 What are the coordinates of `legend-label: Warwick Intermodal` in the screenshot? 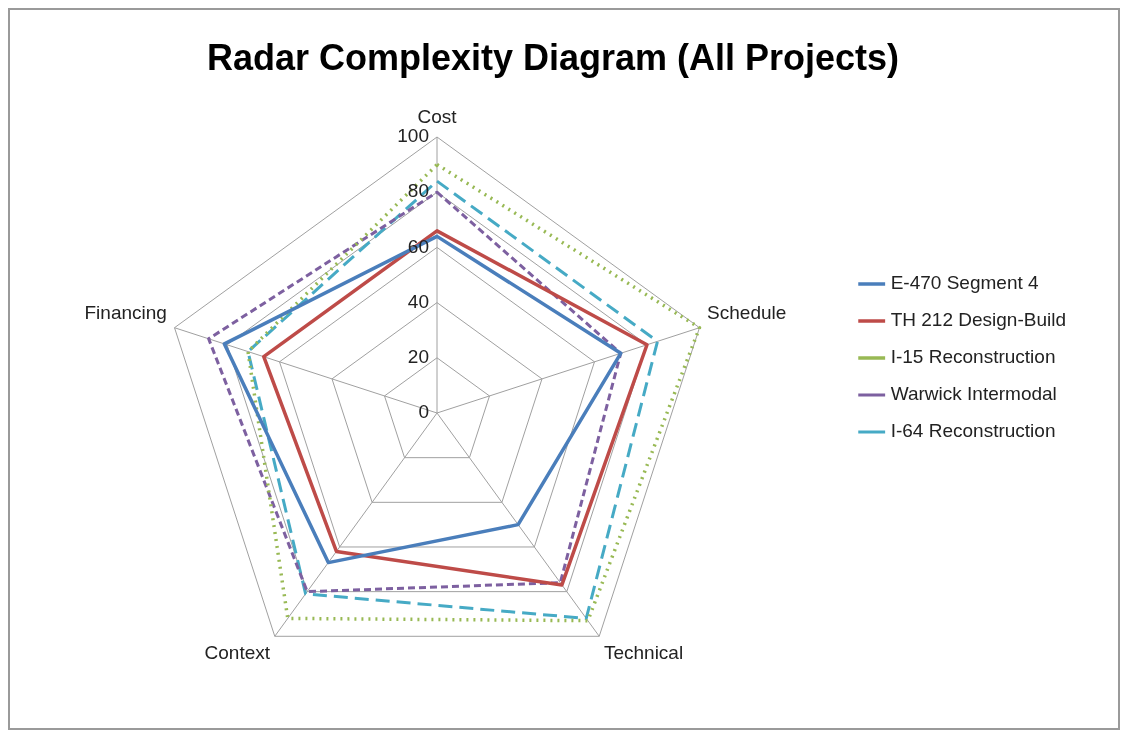 It's located at (973, 394).